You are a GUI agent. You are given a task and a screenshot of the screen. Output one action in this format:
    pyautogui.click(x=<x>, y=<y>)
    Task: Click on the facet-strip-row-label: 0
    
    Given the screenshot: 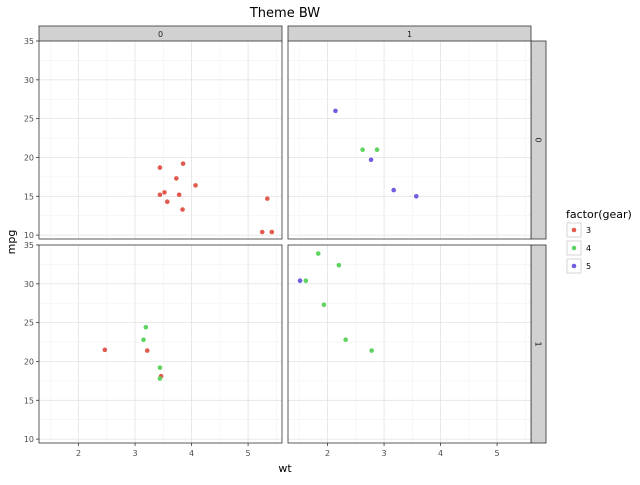 What is the action you would take?
    pyautogui.click(x=538, y=139)
    